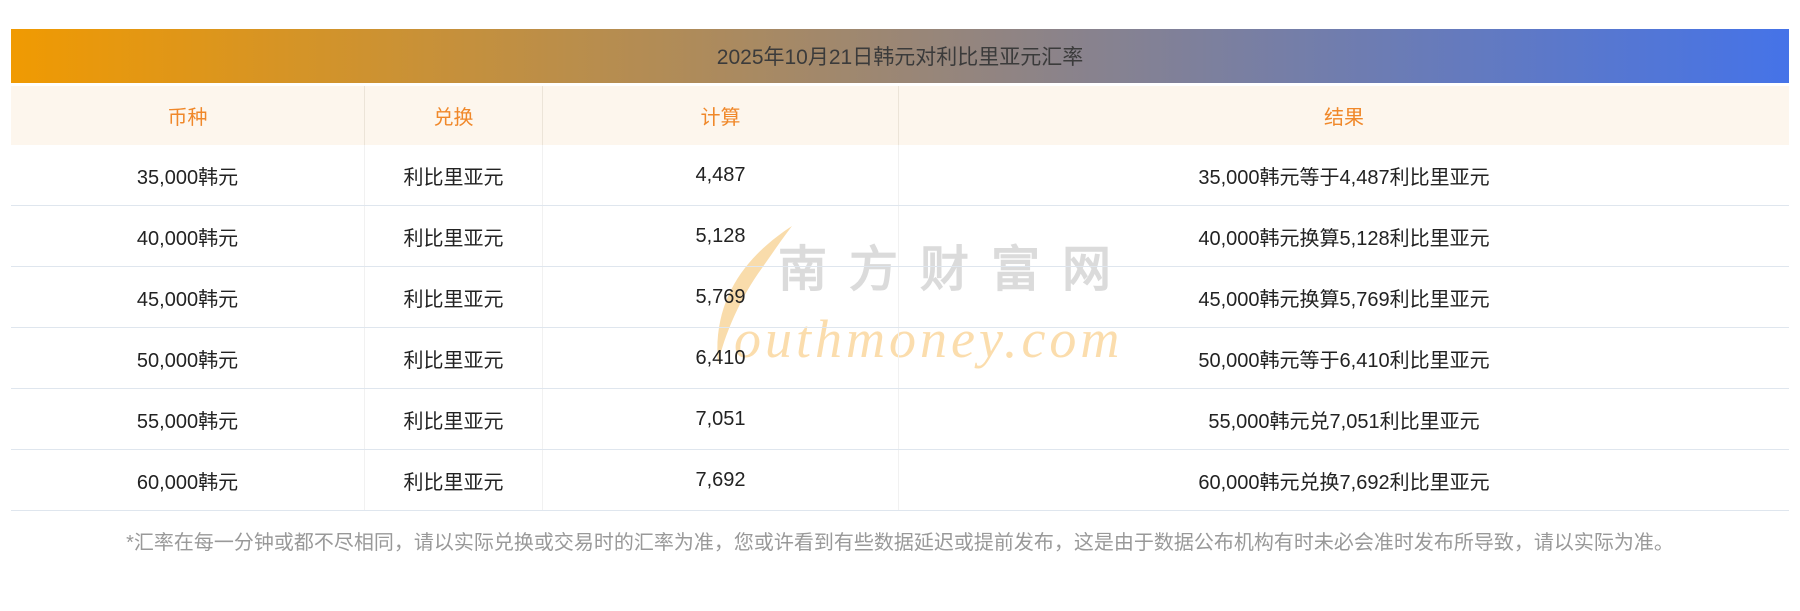 The image size is (1800, 611). I want to click on cell-result: 35,000韩元等于4,487利比里亚元, so click(1344, 177).